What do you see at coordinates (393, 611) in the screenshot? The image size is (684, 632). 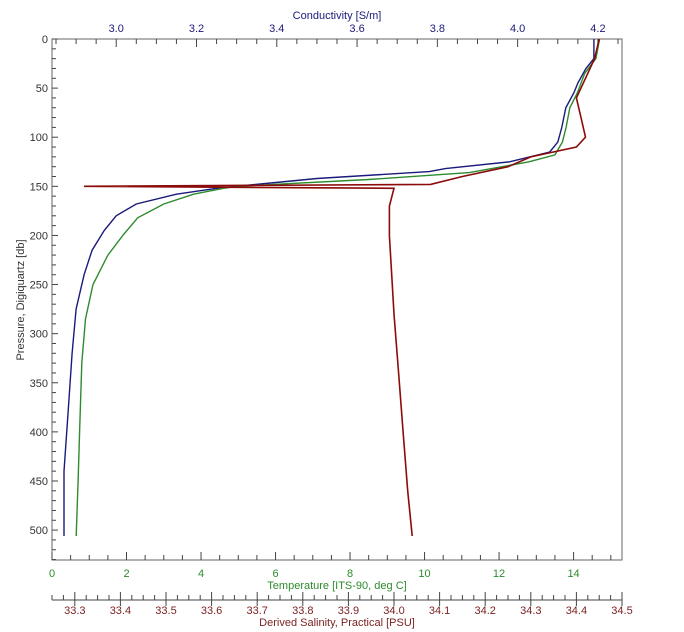 I see `salinity-tick-label: 34.0` at bounding box center [393, 611].